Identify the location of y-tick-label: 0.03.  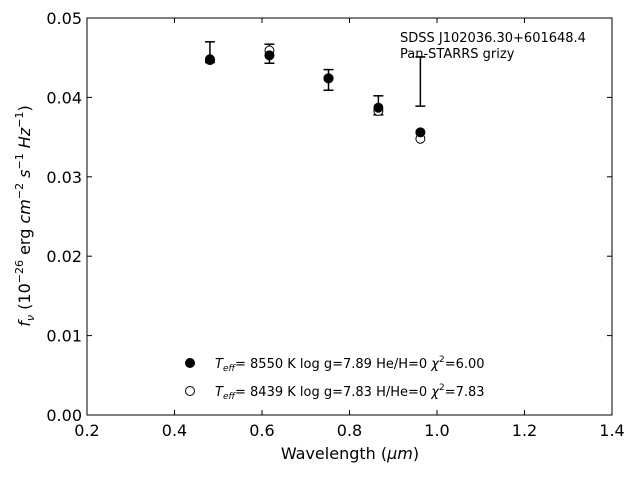
(64, 177).